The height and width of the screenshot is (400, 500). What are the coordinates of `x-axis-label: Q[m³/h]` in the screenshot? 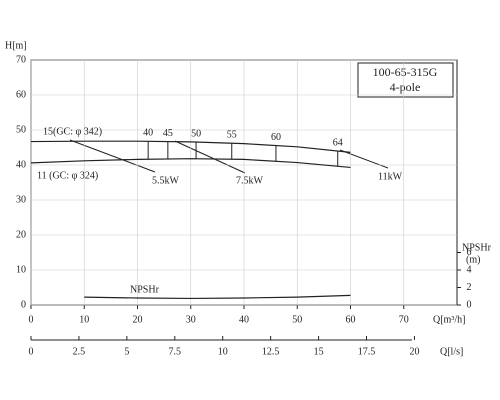 It's located at (449, 319).